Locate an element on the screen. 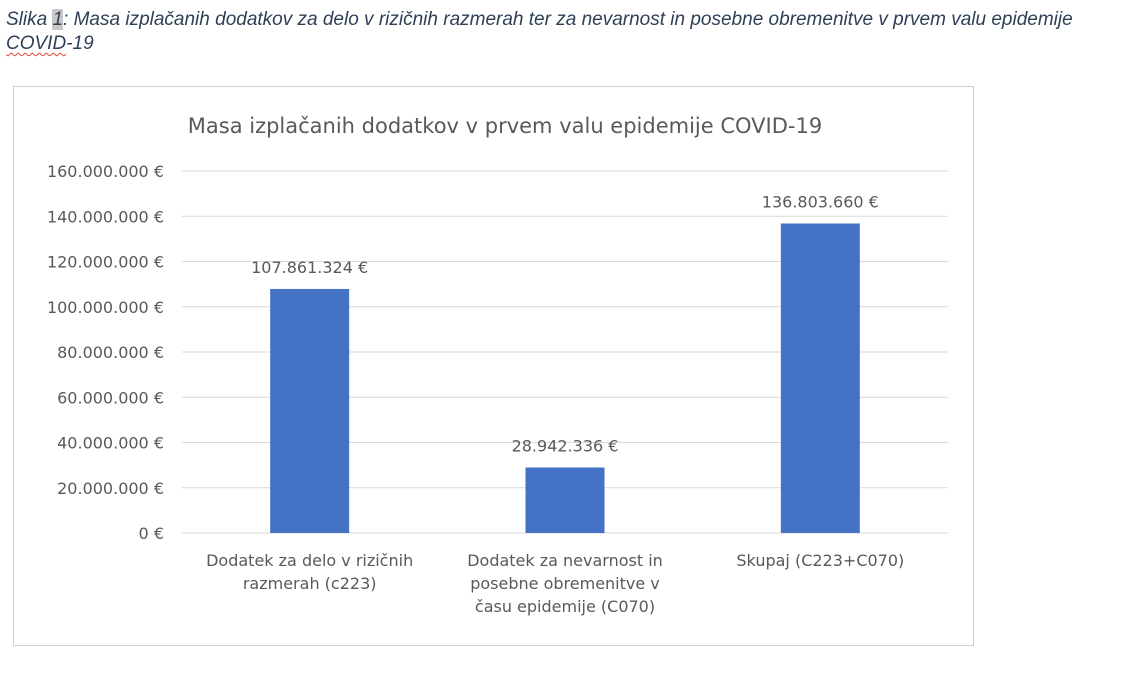 Image resolution: width=1137 pixels, height=684 pixels. y-tick-label: 0 € is located at coordinates (151, 533).